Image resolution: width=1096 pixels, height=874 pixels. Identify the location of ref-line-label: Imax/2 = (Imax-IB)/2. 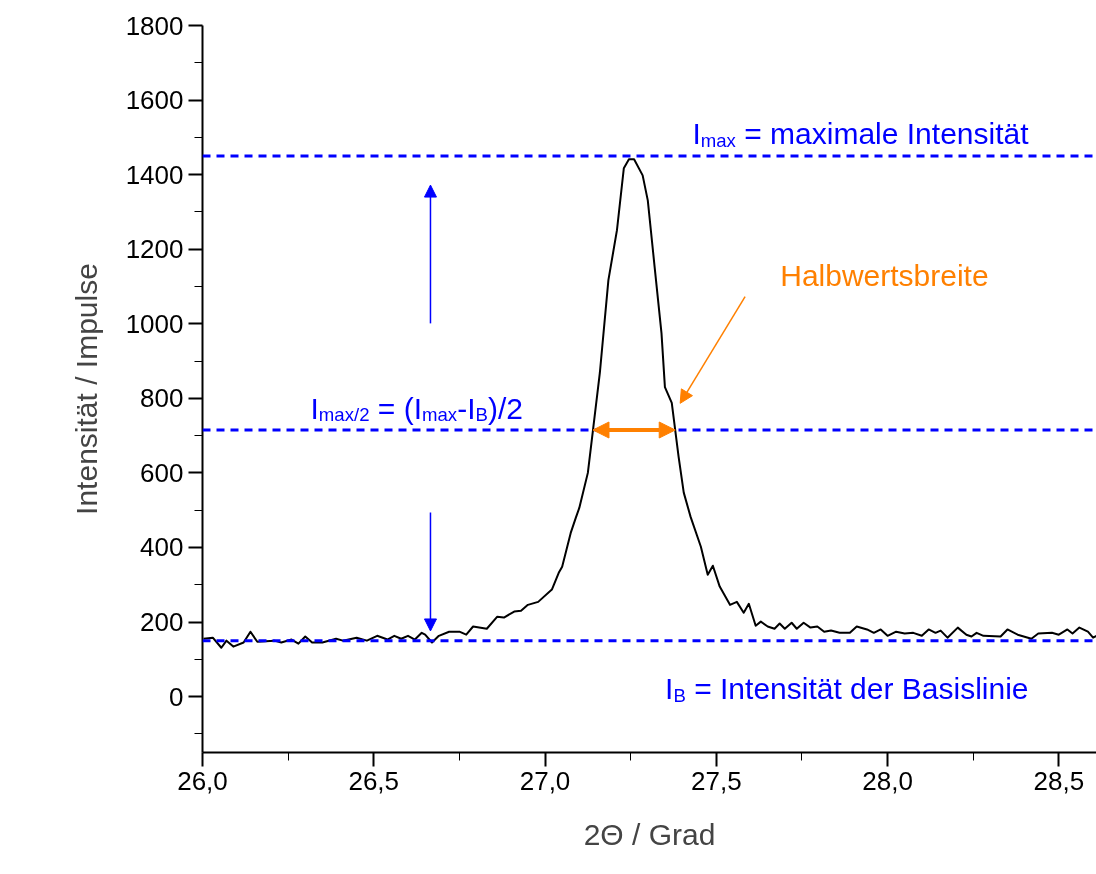
(416, 408).